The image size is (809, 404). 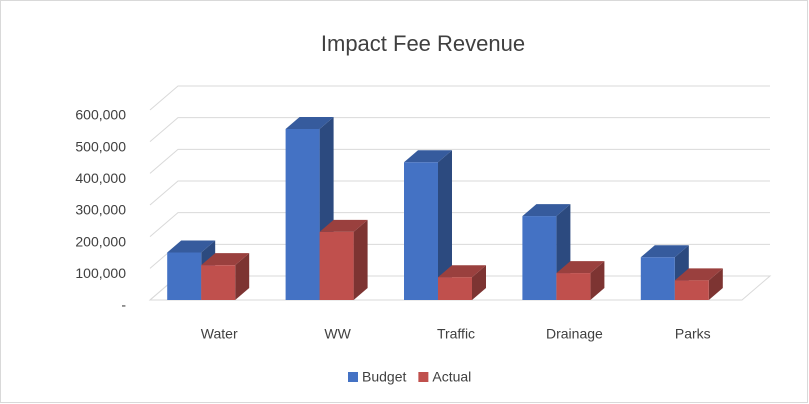 What do you see at coordinates (451, 377) in the screenshot?
I see `legend-label: Actual` at bounding box center [451, 377].